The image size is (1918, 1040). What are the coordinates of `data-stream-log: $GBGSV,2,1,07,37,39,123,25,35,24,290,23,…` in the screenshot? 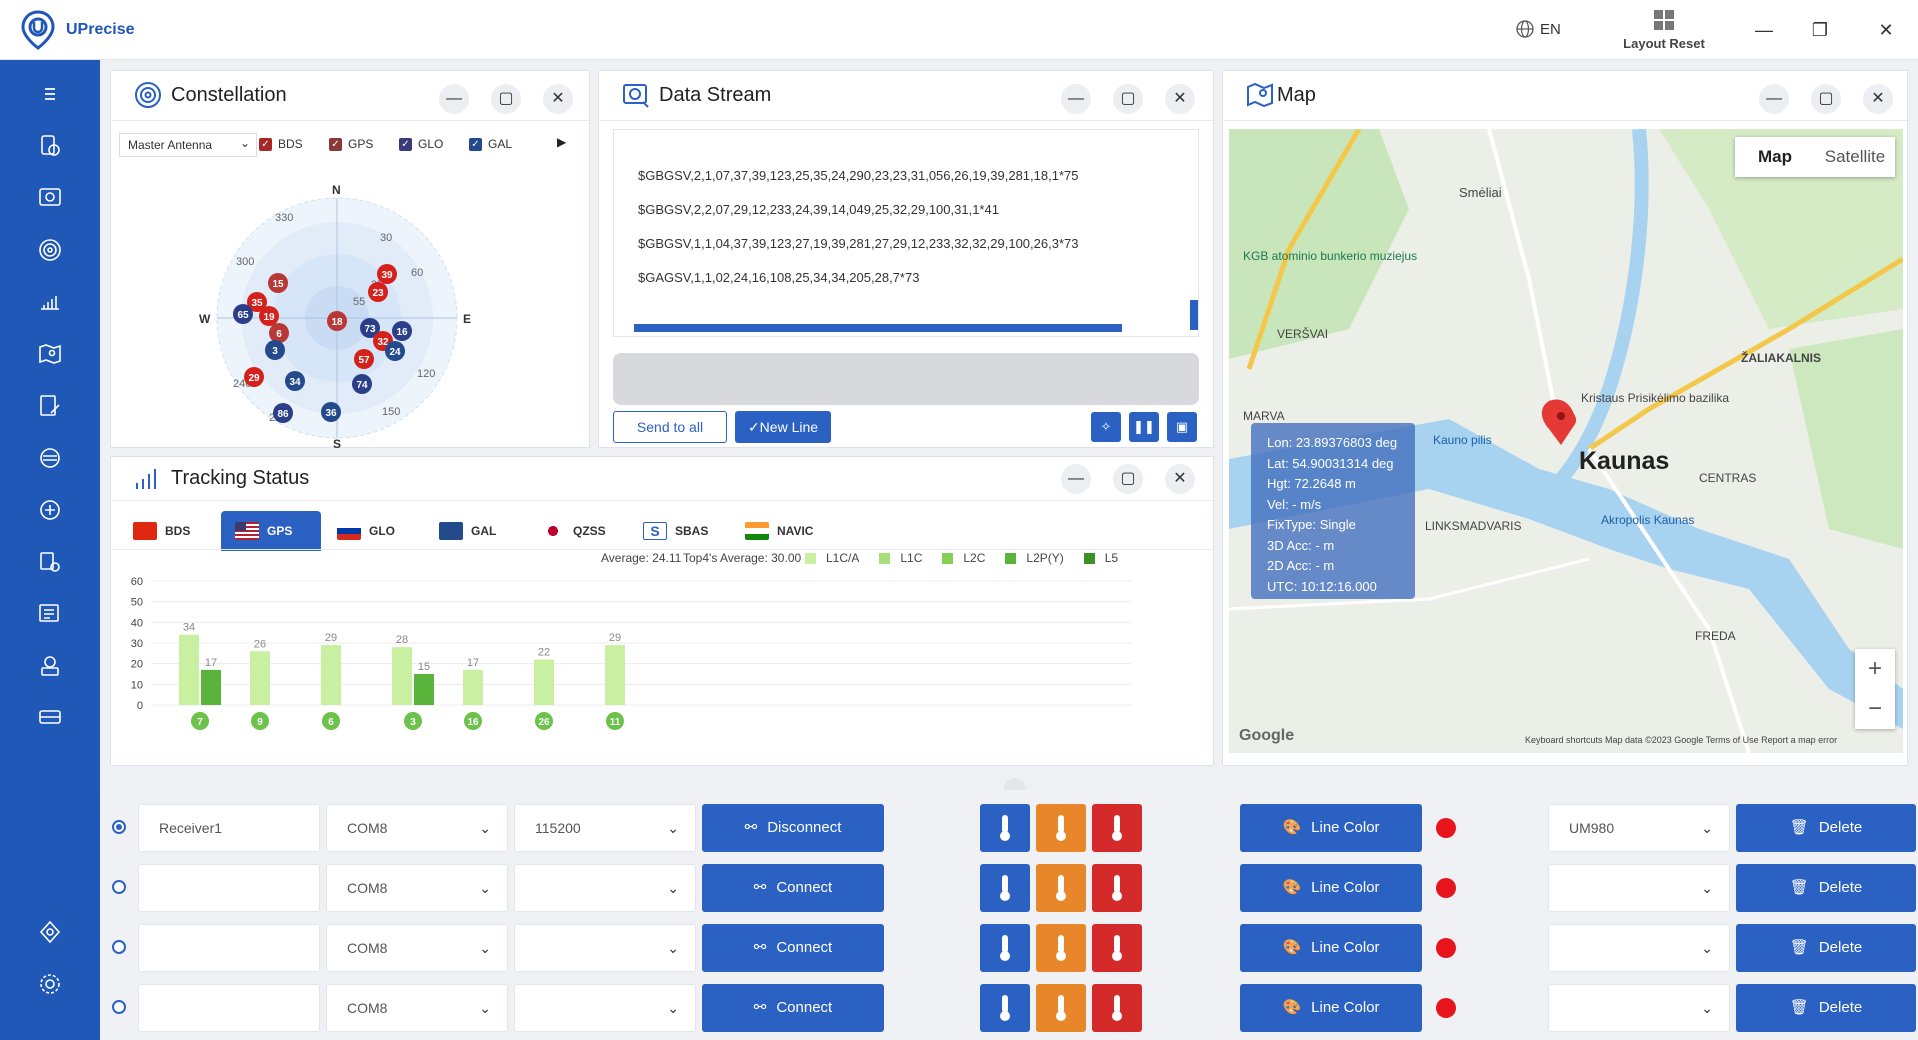 It's located at (906, 233).